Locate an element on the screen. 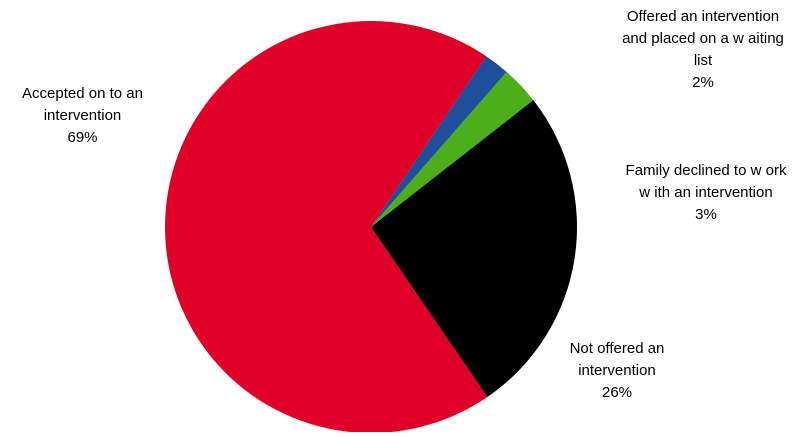 The width and height of the screenshot is (811, 437). slice-label-family-declined-line-2: w ith an intervention is located at coordinates (706, 192).